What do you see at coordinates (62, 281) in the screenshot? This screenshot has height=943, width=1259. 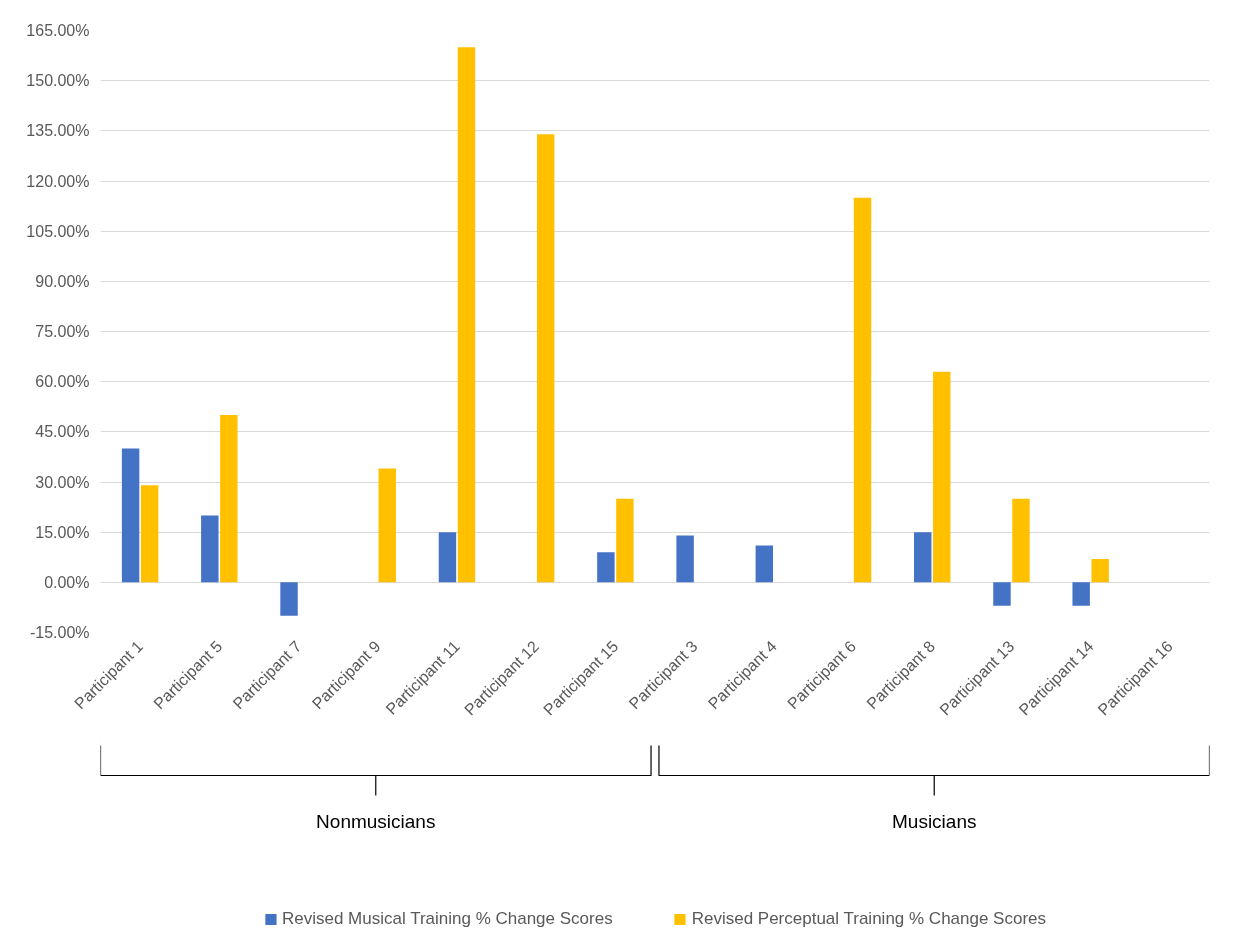 I see `y-tick-label: 90.00%` at bounding box center [62, 281].